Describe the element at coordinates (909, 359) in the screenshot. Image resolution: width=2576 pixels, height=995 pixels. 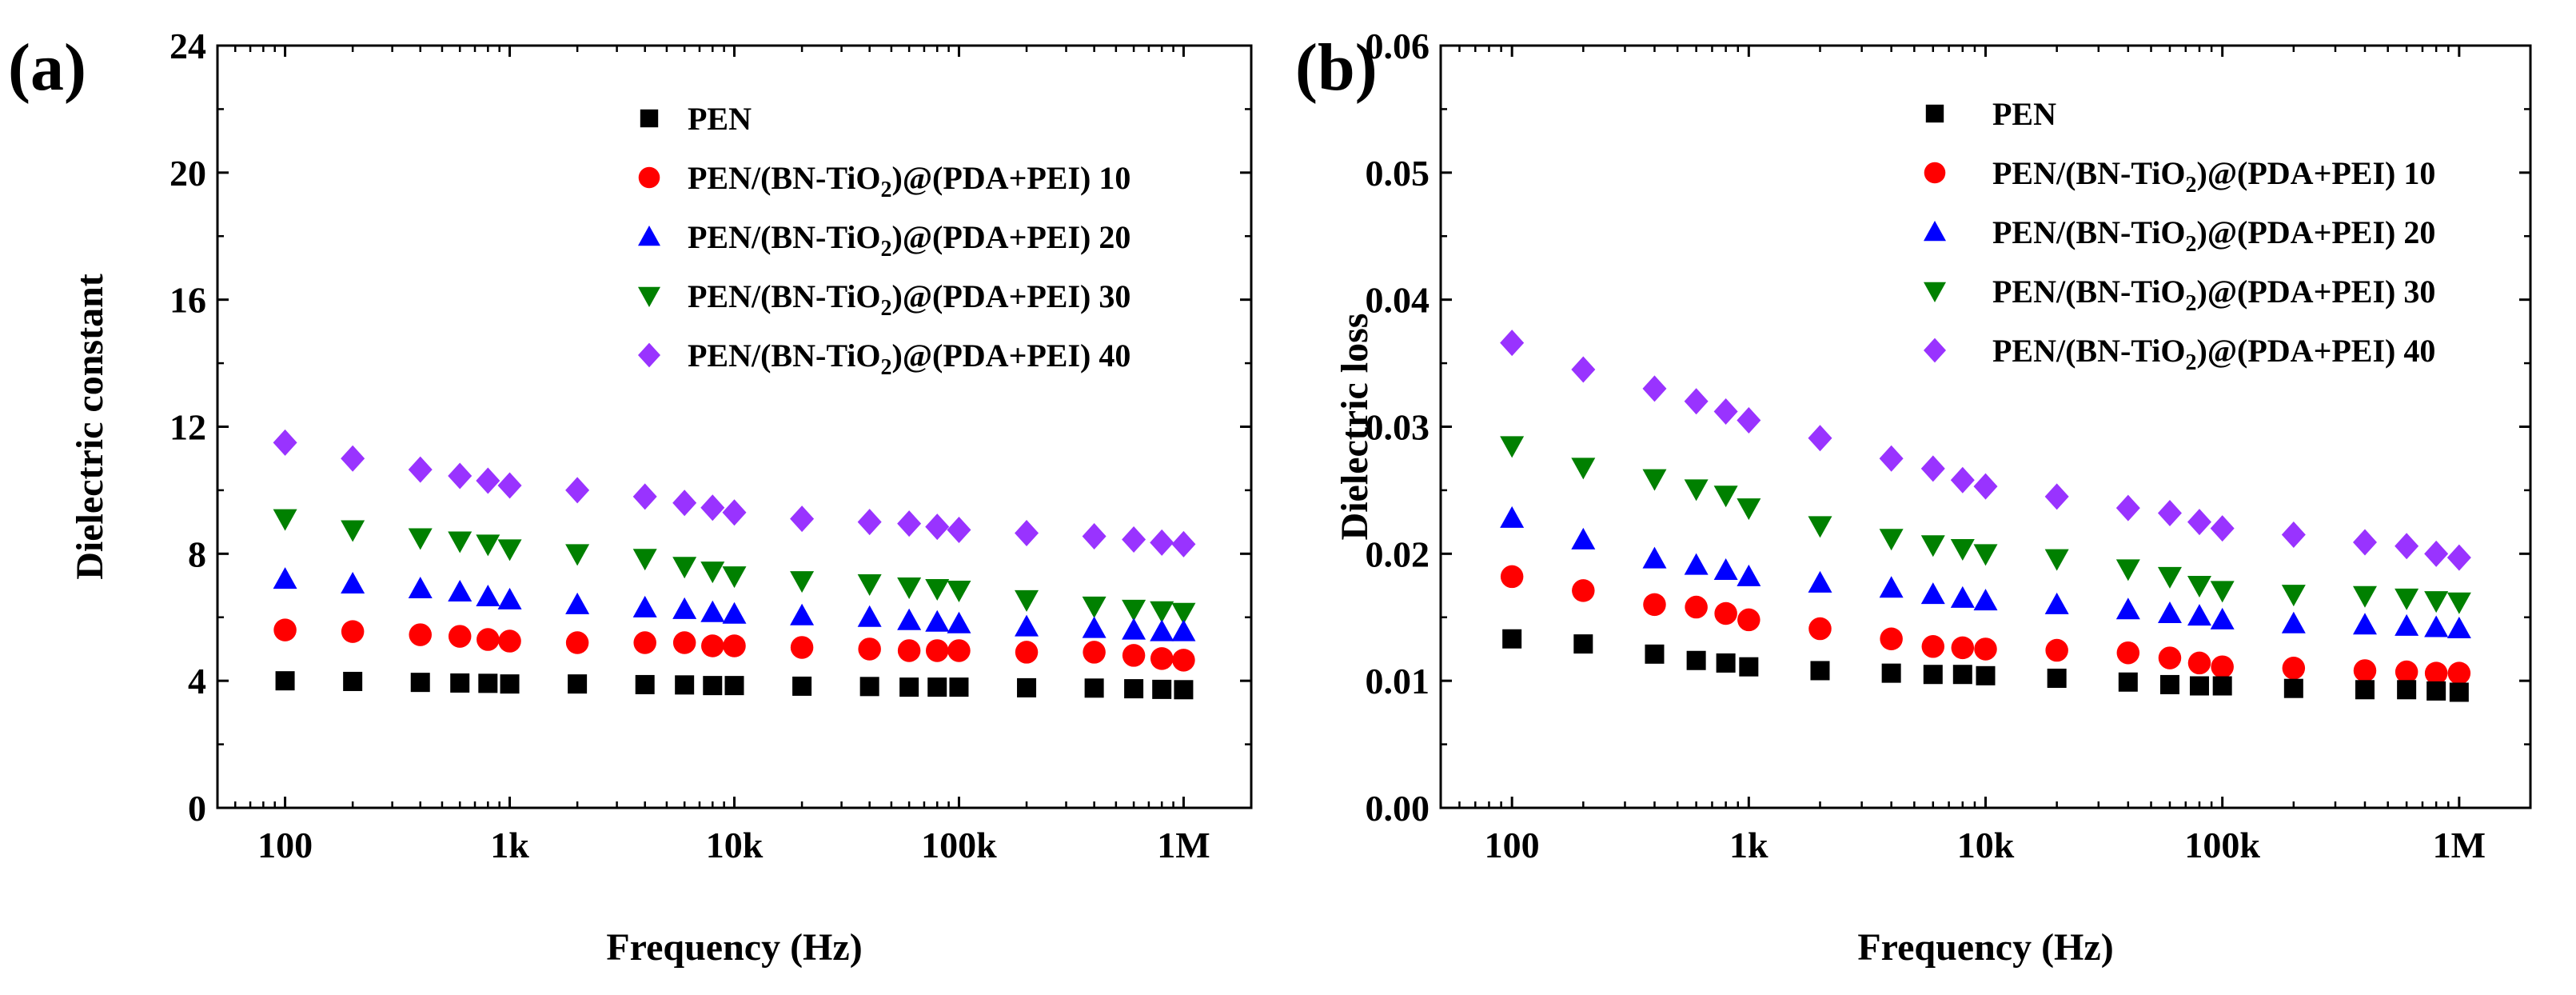
I see `legend-label-a-4: PEN/(BN-TiO2)@(PDA+PEI) 40` at that location.